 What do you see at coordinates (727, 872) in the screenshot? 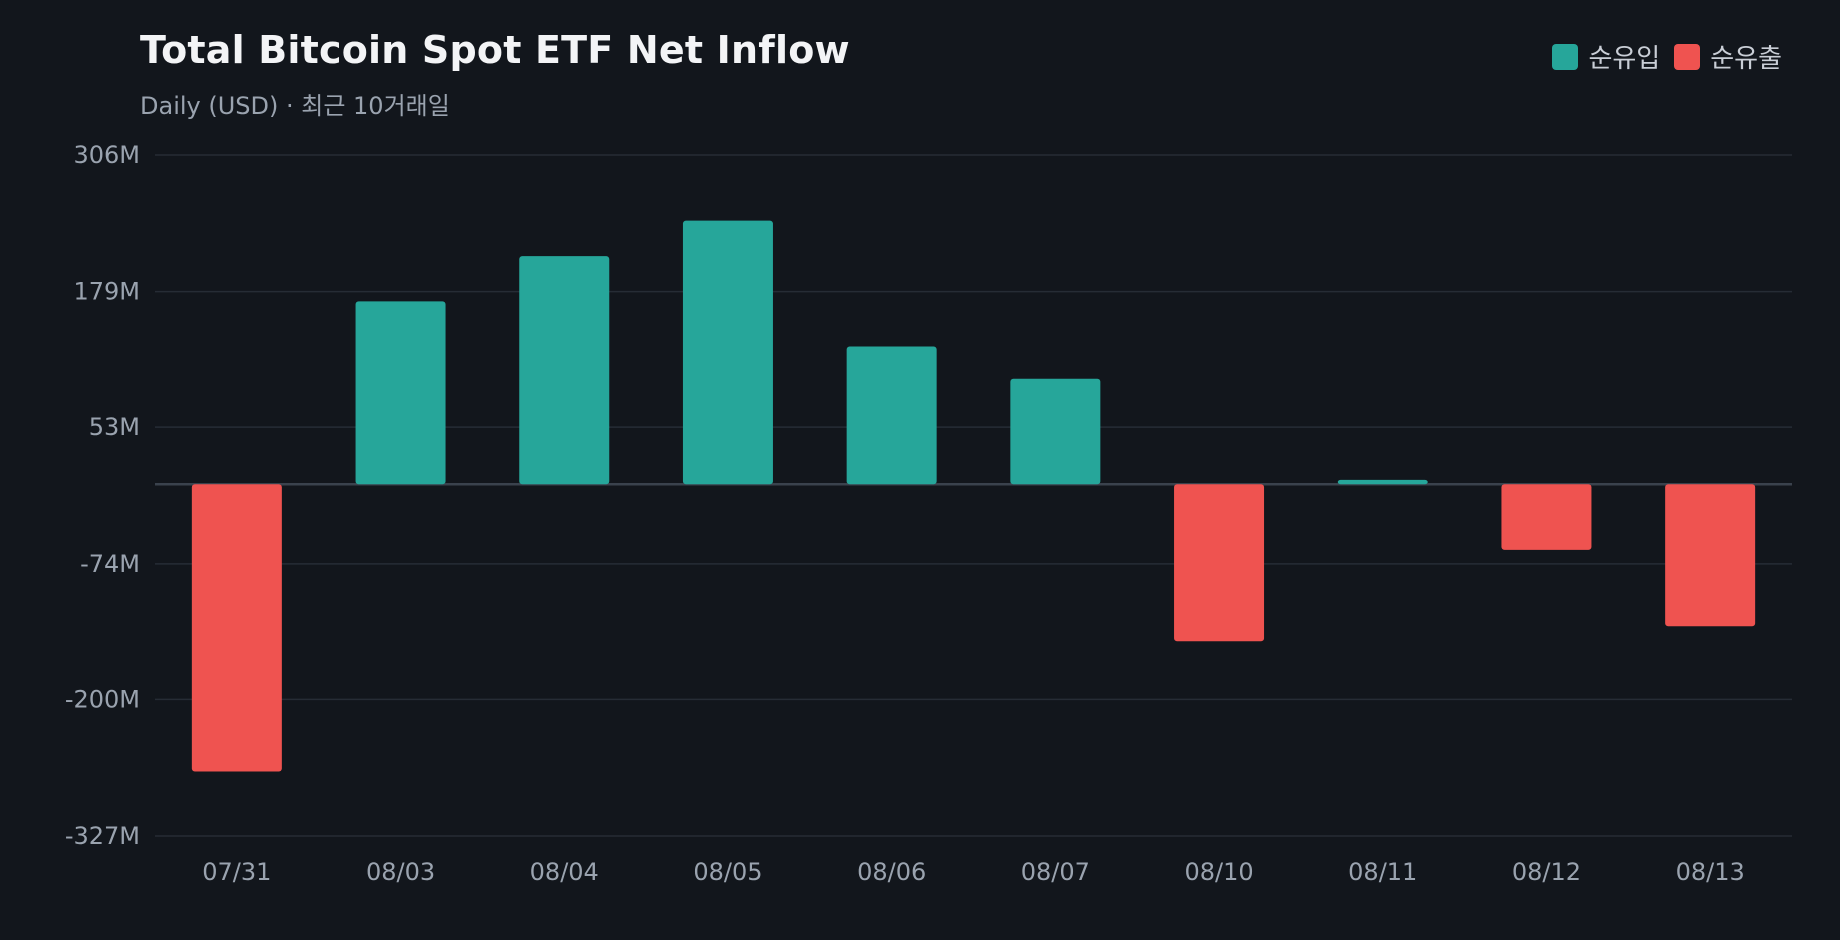
I see `x-tick-label: 08/05` at bounding box center [727, 872].